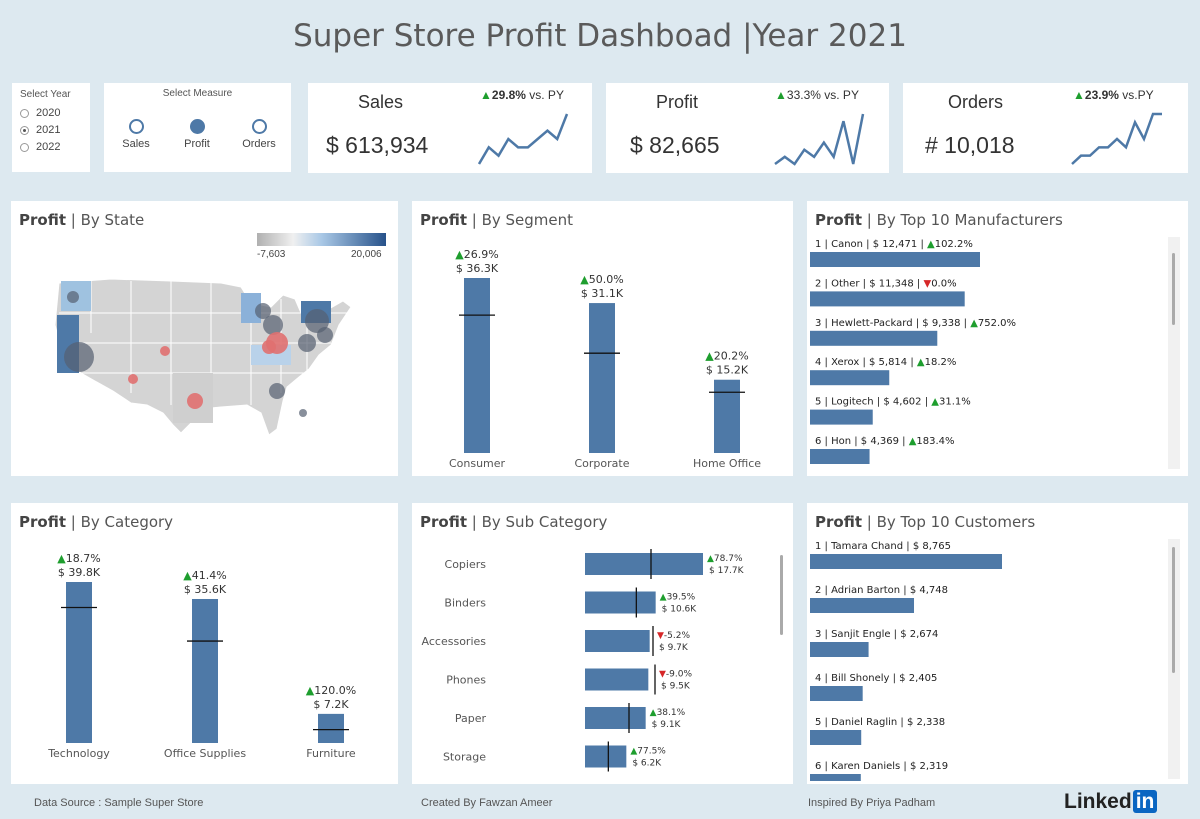 Image resolution: width=1200 pixels, height=819 pixels. I want to click on kpi-value: # 10,018, so click(970, 145).